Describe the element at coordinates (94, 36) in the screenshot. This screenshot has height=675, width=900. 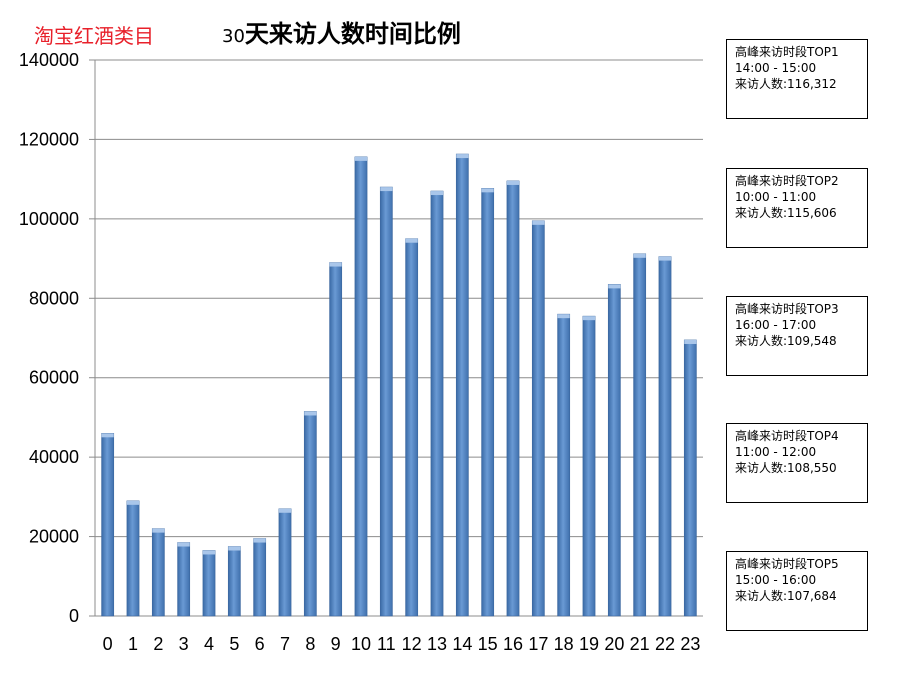
I see `category-label: 淘宝红酒类目` at that location.